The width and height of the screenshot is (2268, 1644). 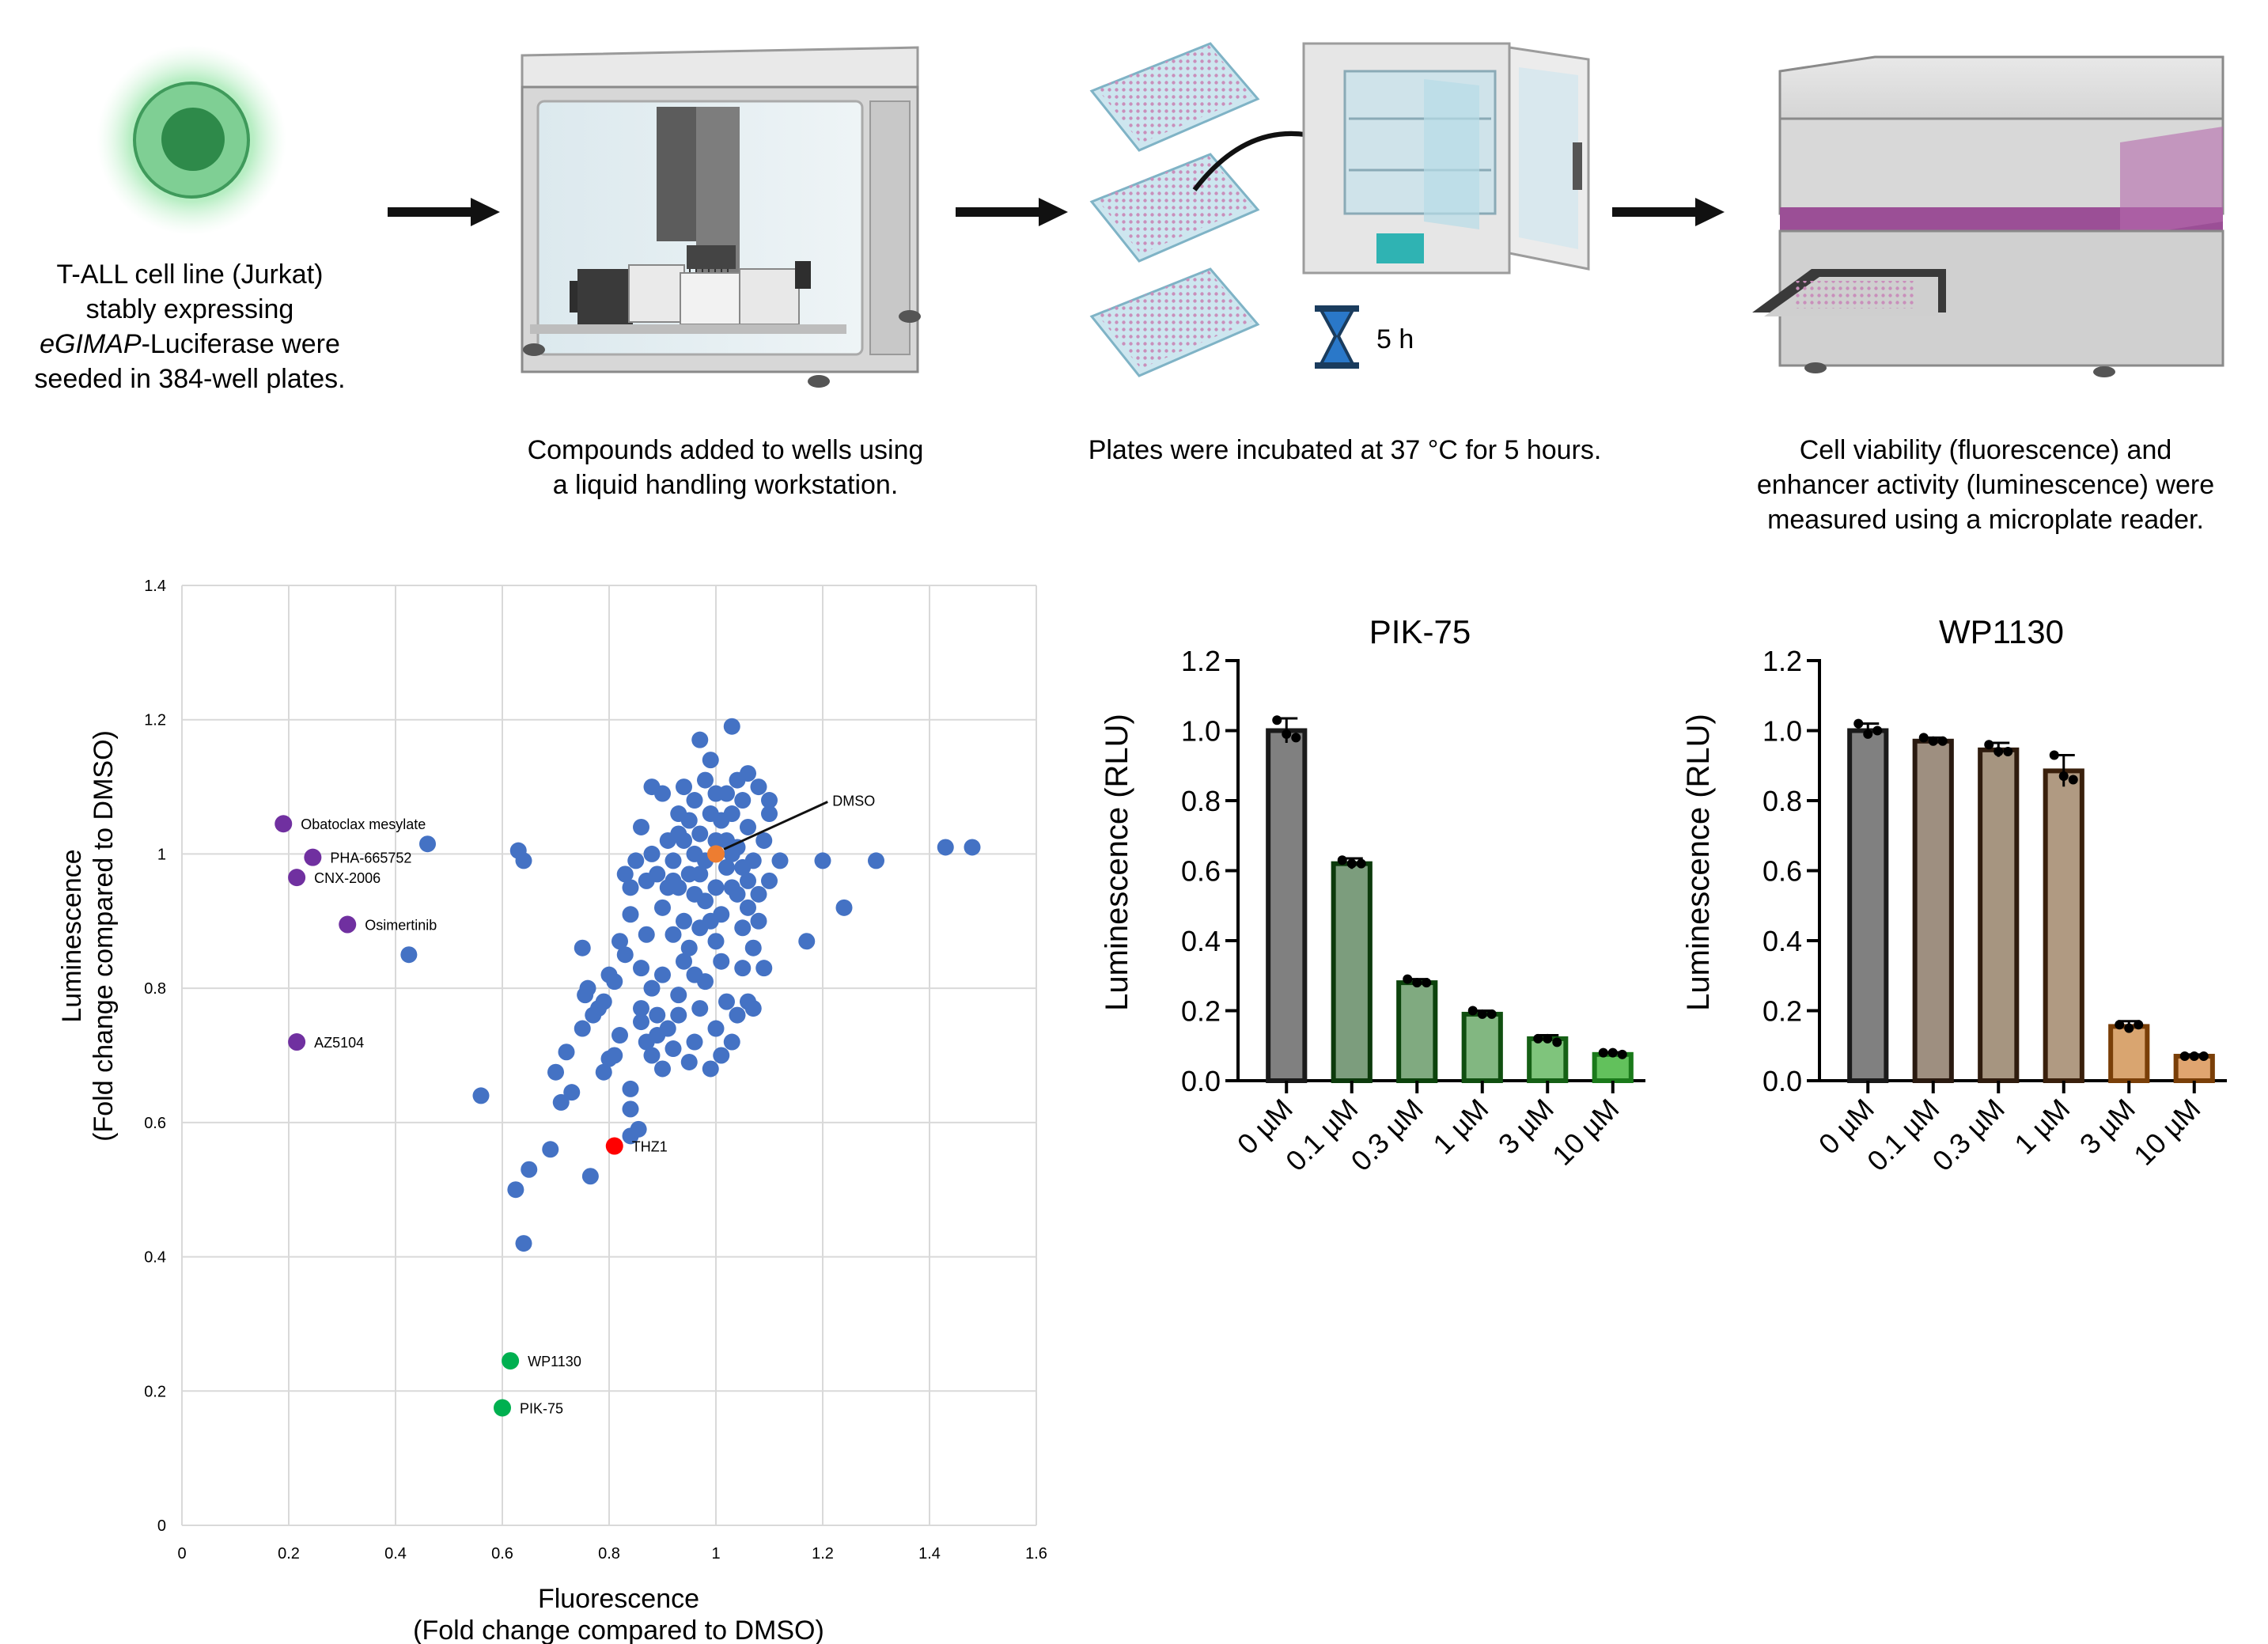 I want to click on x-tick-label: 0, so click(x=181, y=1554).